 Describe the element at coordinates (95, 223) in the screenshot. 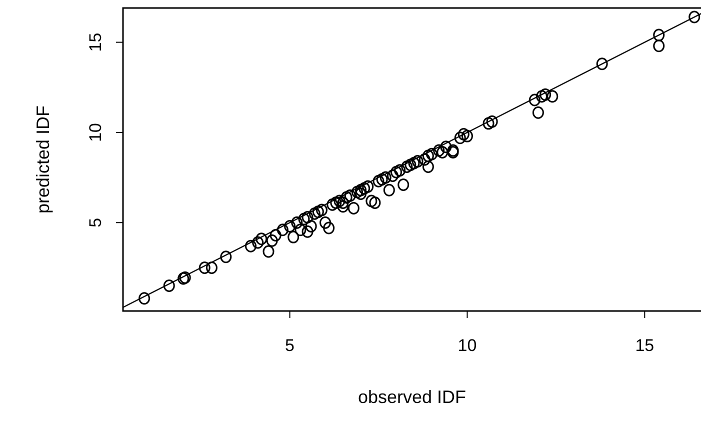

I see `y-tick-label: 5` at that location.